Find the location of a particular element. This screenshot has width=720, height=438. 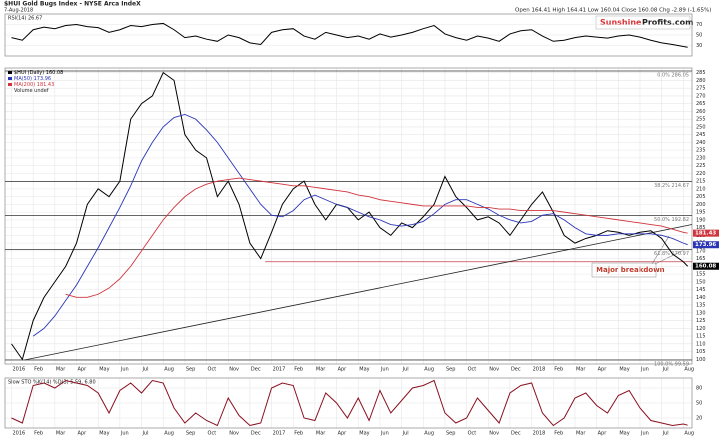

y-tick-label: 100 is located at coordinates (701, 360).